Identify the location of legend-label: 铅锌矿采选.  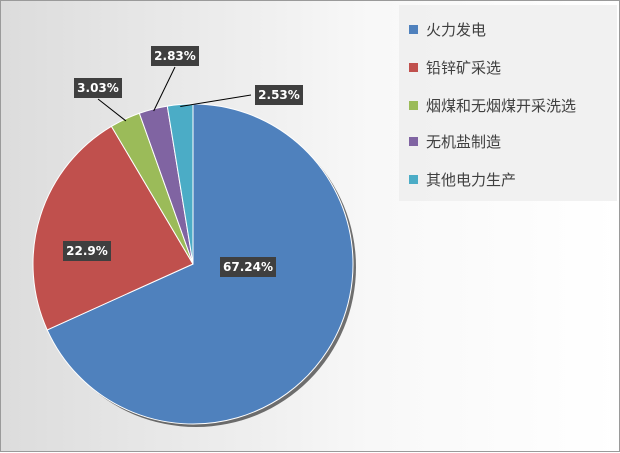
(464, 67).